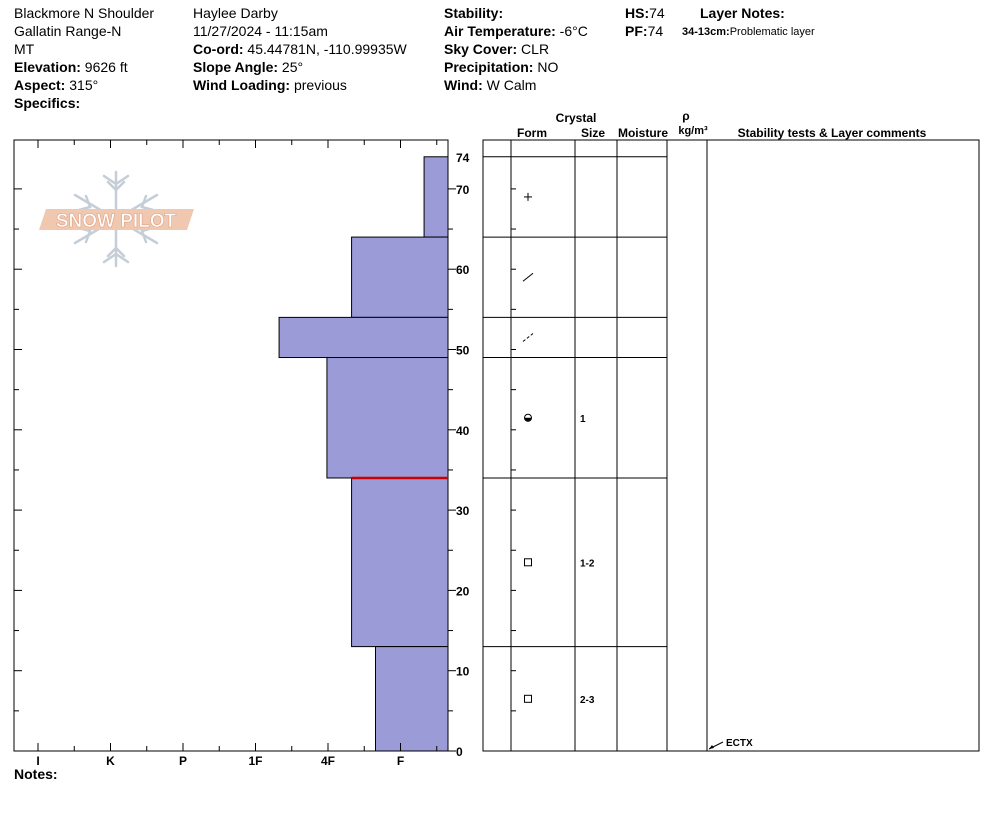 The width and height of the screenshot is (994, 840). What do you see at coordinates (533, 49) in the screenshot?
I see `sky-cover-value: CLR` at bounding box center [533, 49].